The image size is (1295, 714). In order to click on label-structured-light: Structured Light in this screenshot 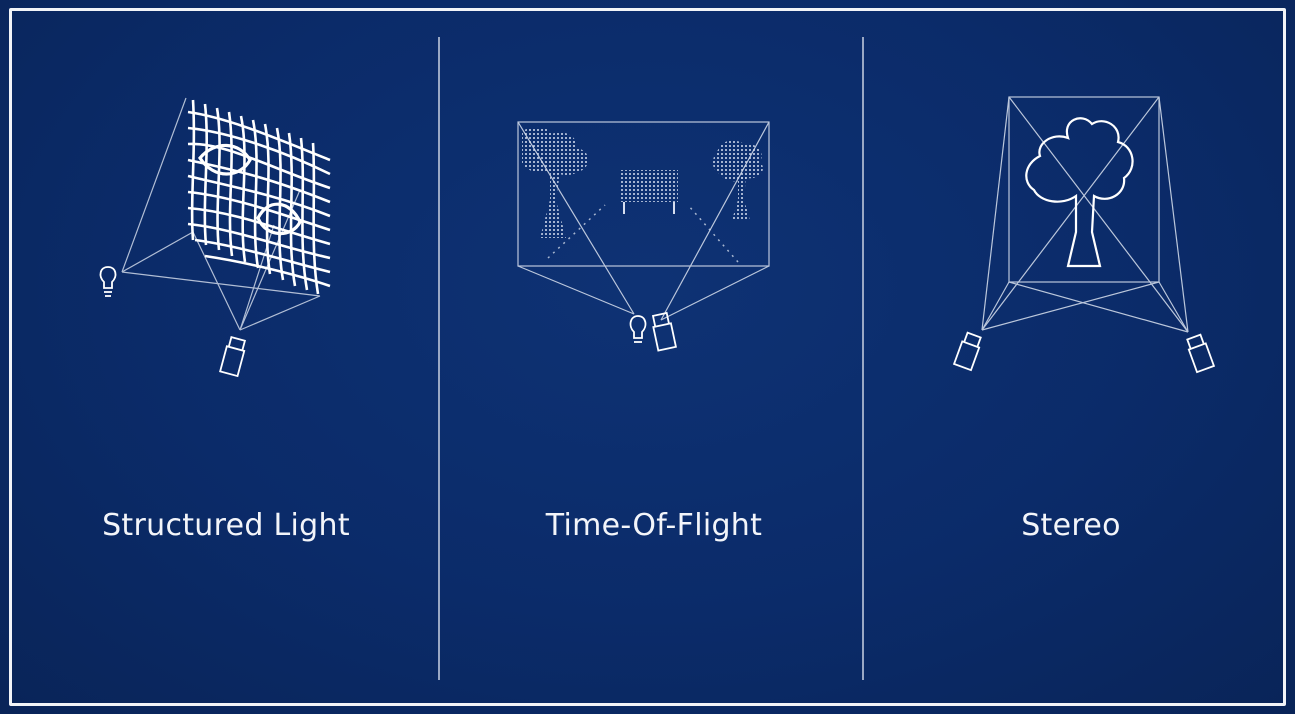, I will do `click(226, 525)`.